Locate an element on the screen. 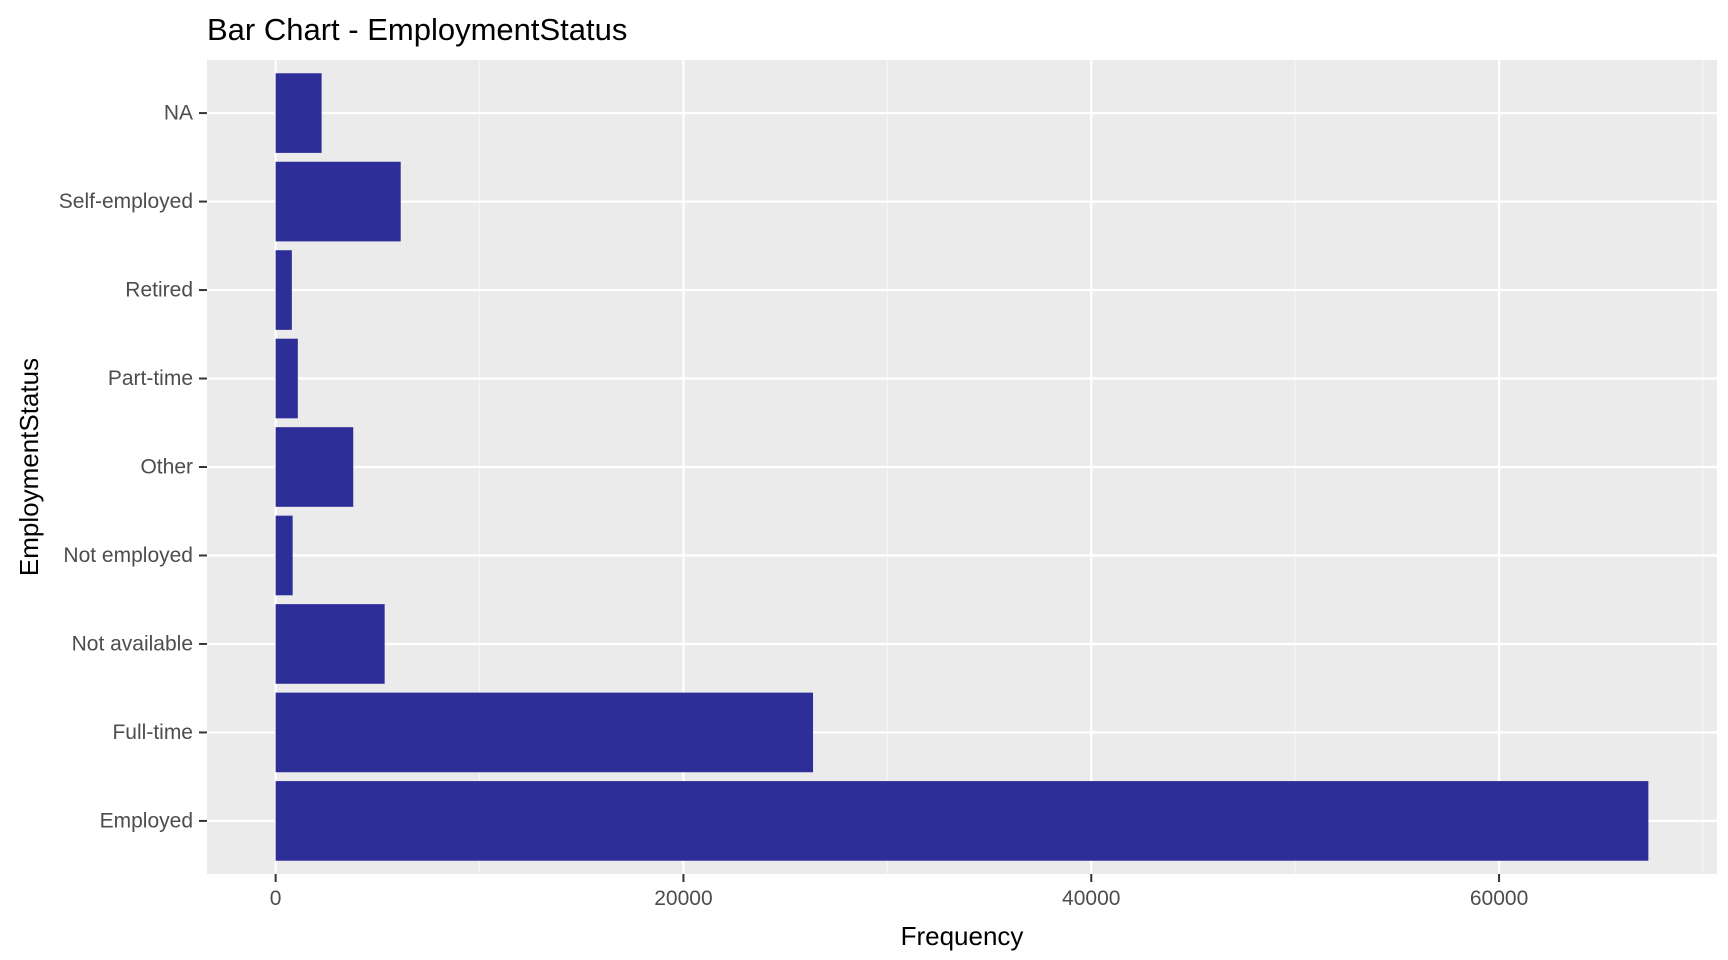 This screenshot has height=960, width=1728. x-tick-label: 20000 is located at coordinates (683, 898).